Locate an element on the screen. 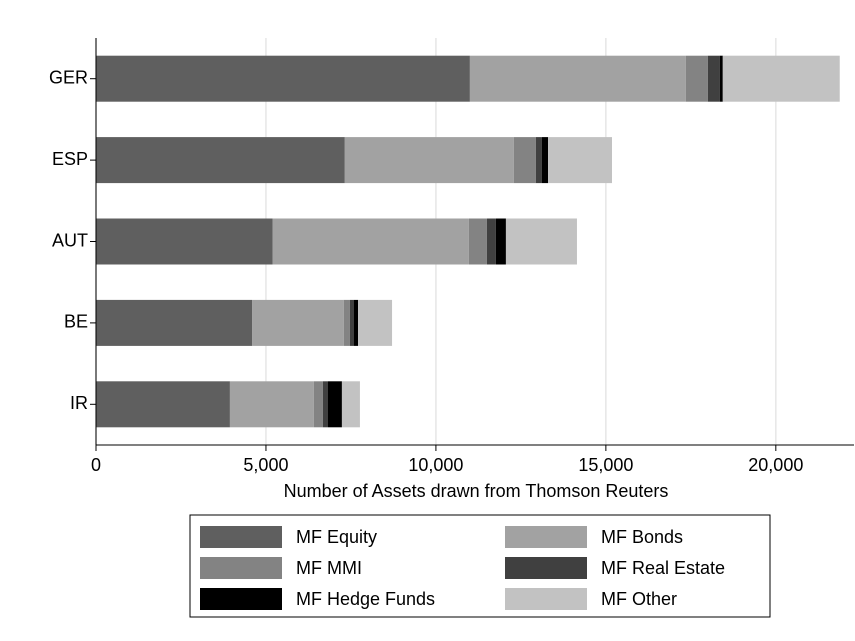 The image size is (855, 641). y-tick-label: ESP is located at coordinates (70, 159).